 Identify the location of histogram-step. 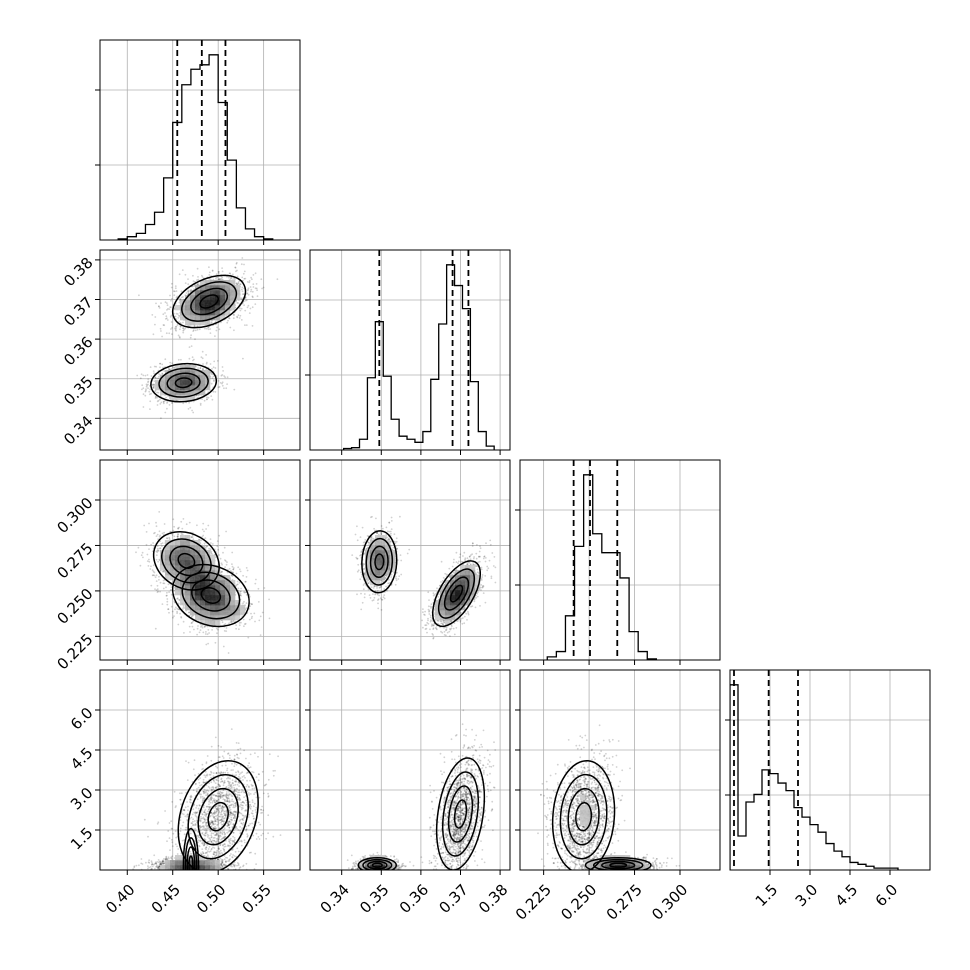
(419, 357).